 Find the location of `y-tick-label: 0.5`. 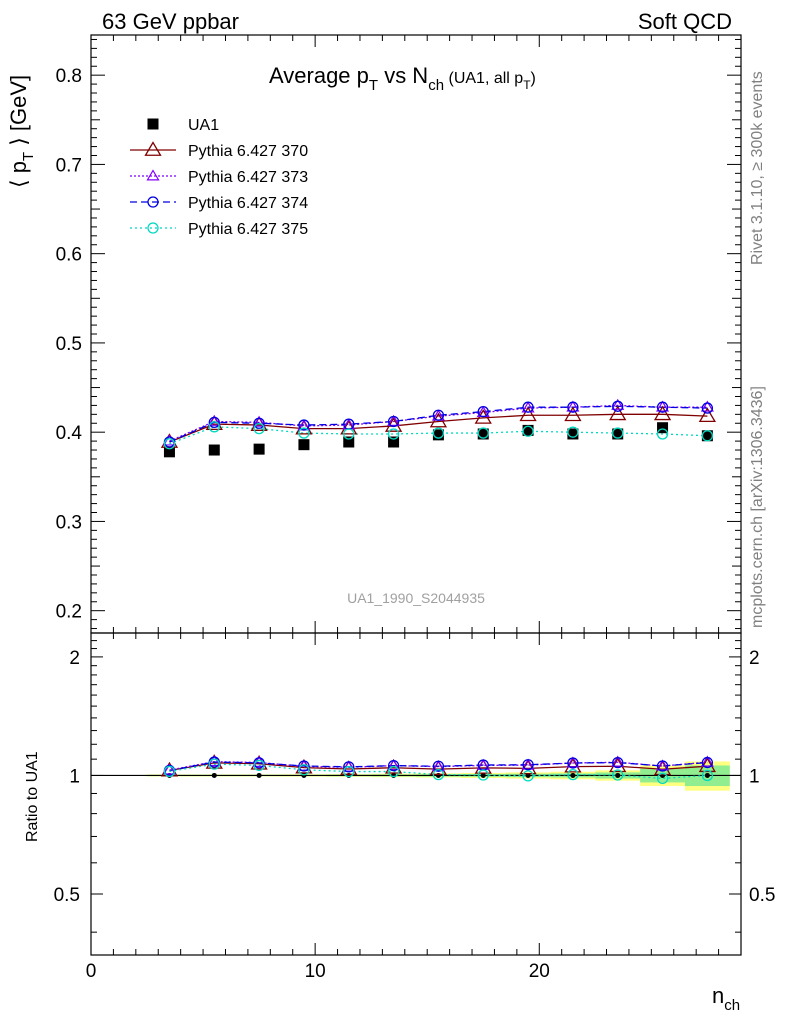

y-tick-label: 0.5 is located at coordinates (69, 344).